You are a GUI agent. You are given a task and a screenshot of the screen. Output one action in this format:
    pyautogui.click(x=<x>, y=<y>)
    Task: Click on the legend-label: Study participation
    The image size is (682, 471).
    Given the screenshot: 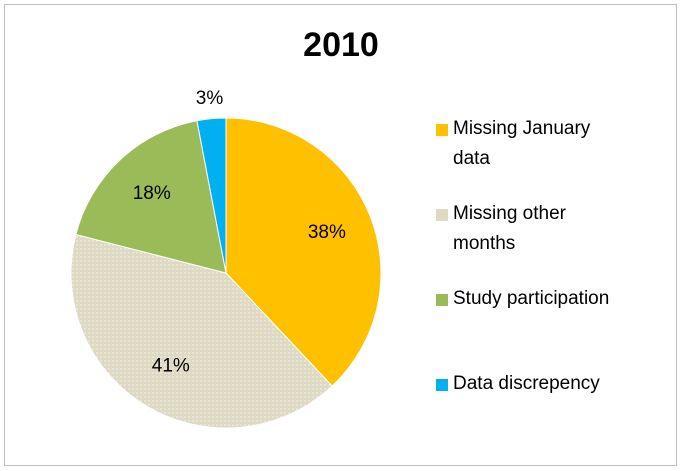 What is the action you would take?
    pyautogui.click(x=531, y=298)
    